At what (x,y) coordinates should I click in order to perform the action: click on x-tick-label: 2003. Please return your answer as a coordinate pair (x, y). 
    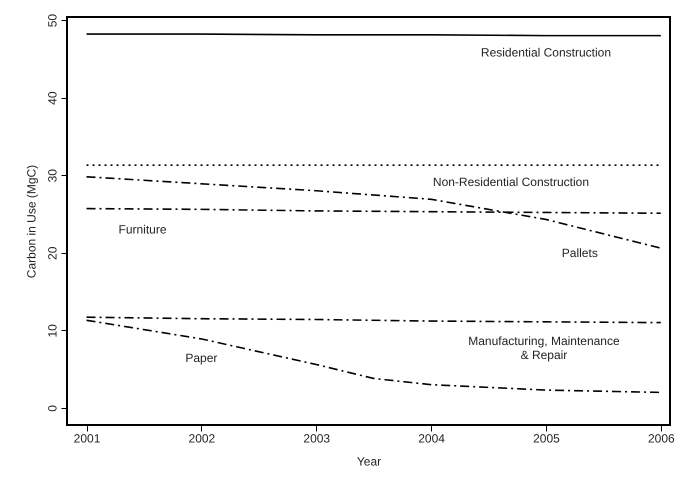
    Looking at the image, I should click on (316, 439).